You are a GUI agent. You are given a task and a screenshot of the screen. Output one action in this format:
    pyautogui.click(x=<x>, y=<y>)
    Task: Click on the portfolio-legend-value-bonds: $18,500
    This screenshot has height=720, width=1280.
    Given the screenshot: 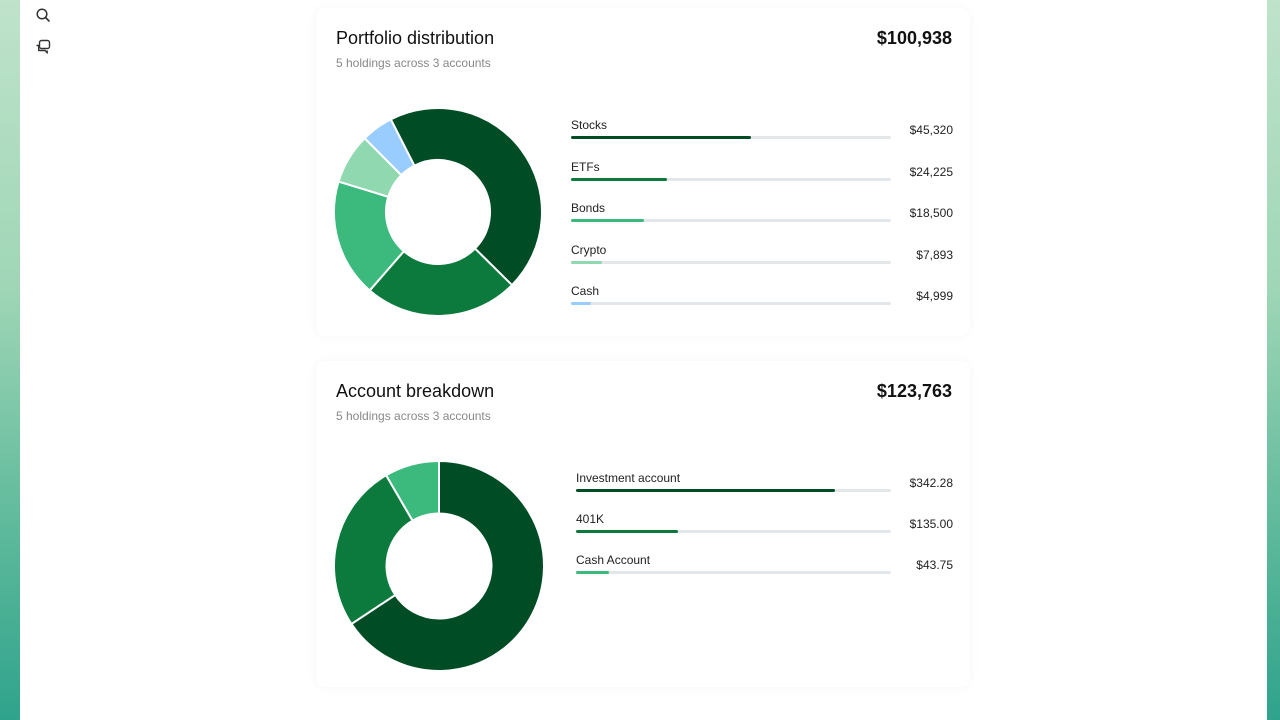 What is the action you would take?
    pyautogui.click(x=931, y=213)
    